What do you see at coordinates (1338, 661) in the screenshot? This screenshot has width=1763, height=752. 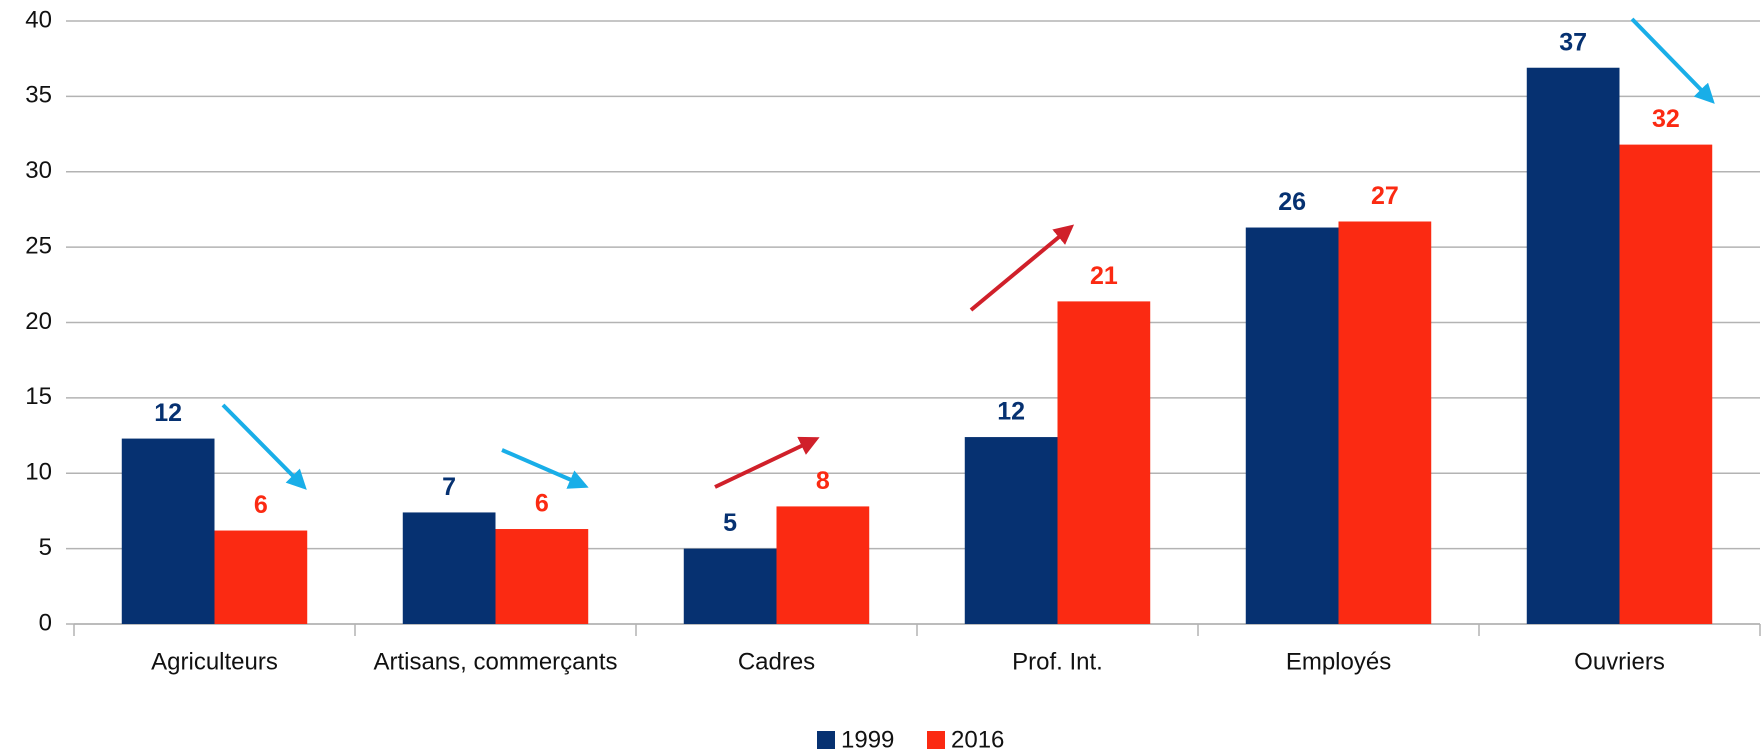 I see `x-tick-label: Employés` at bounding box center [1338, 661].